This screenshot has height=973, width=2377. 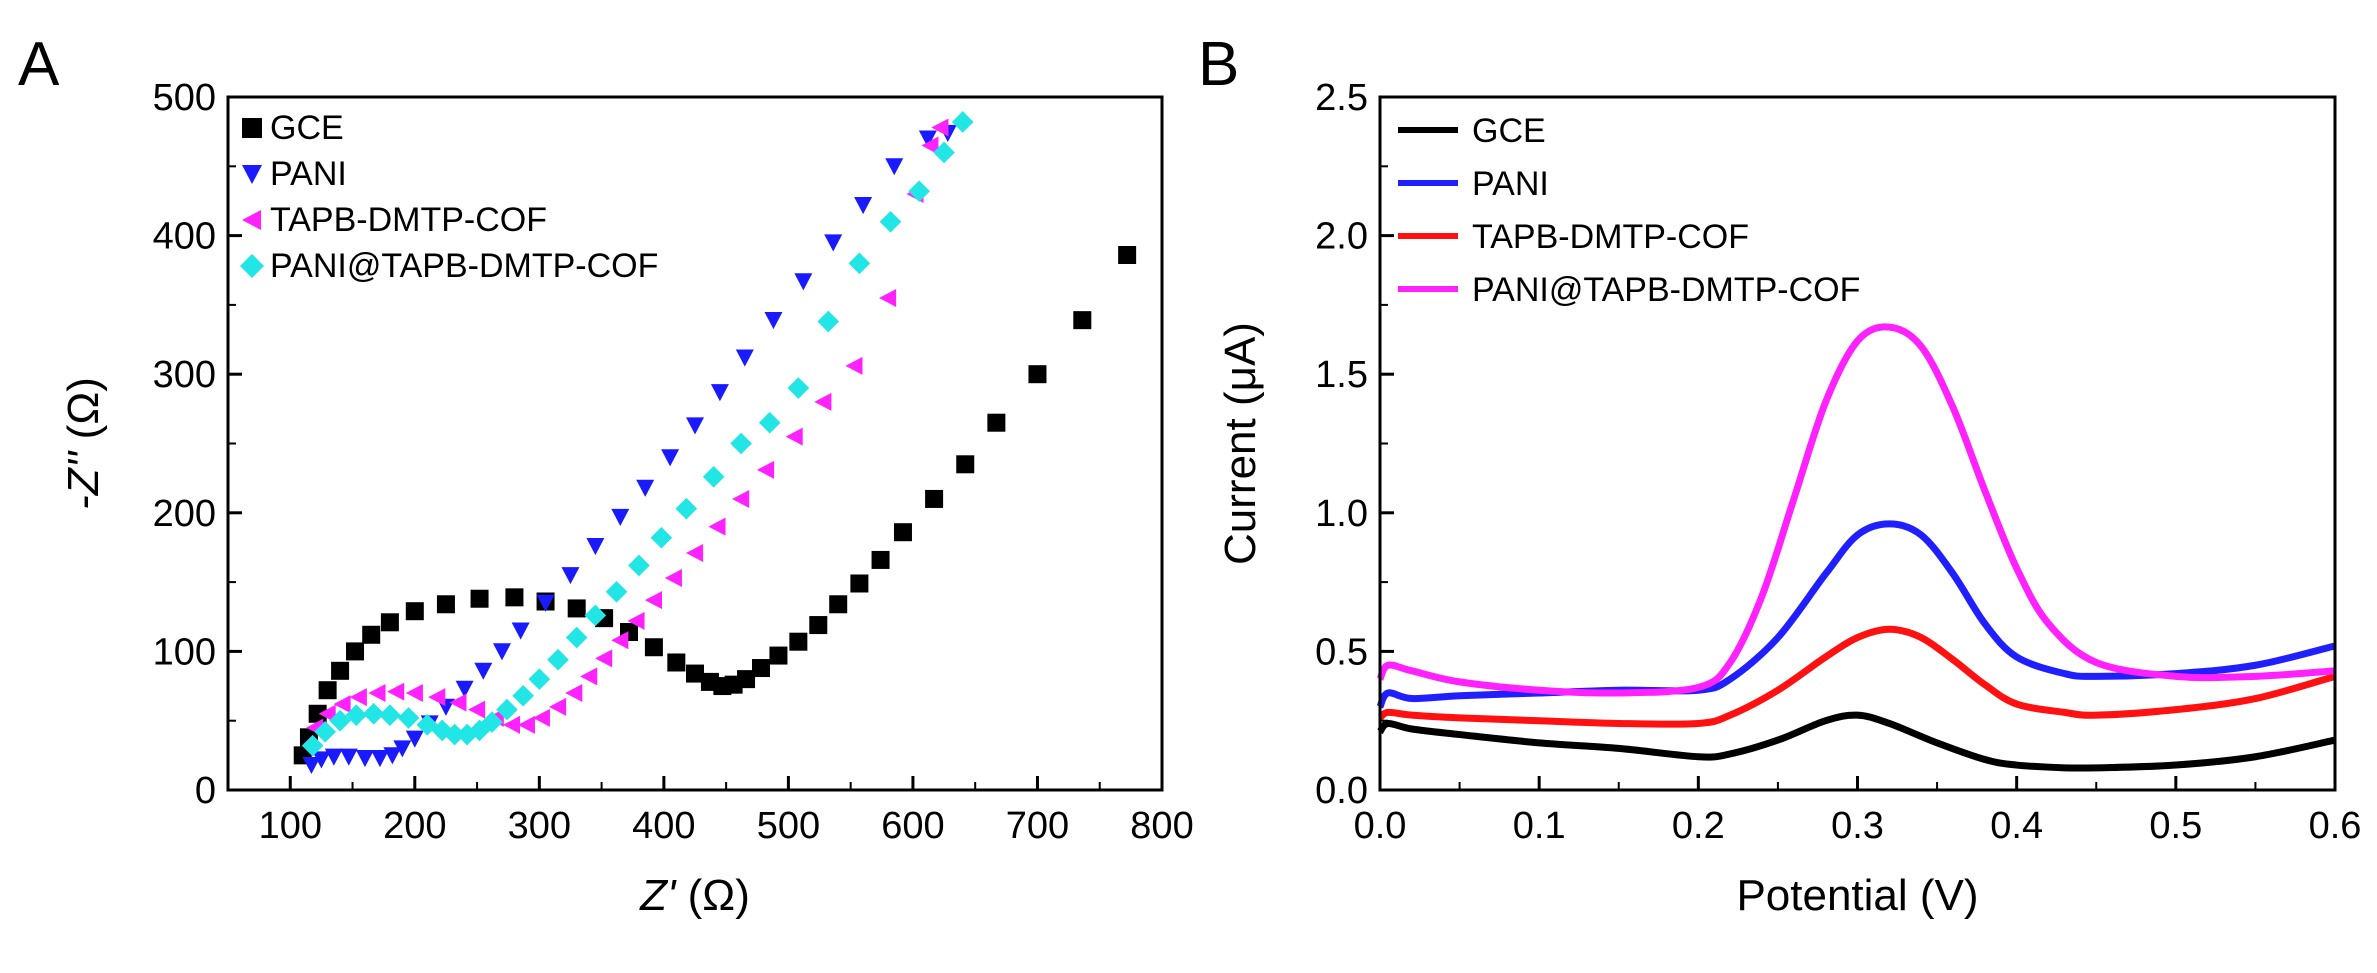 What do you see at coordinates (184, 375) in the screenshot?
I see `y-tick-label: 300` at bounding box center [184, 375].